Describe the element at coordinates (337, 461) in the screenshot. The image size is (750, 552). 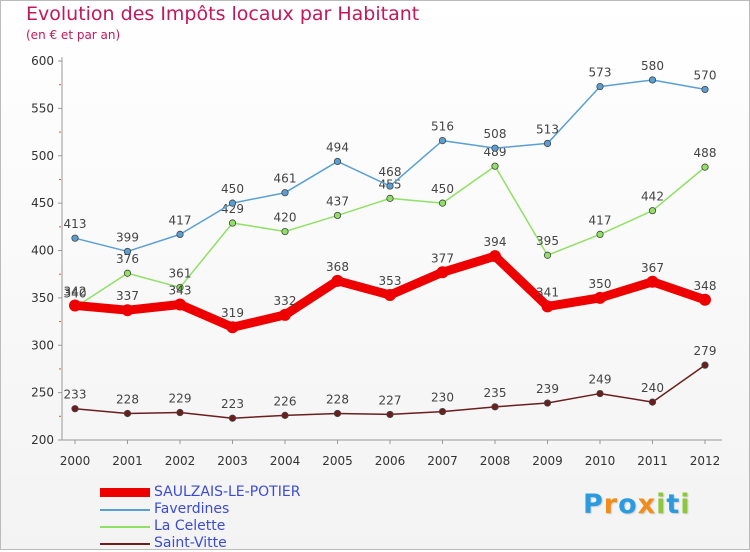
I see `x-tick-label: 2005` at that location.